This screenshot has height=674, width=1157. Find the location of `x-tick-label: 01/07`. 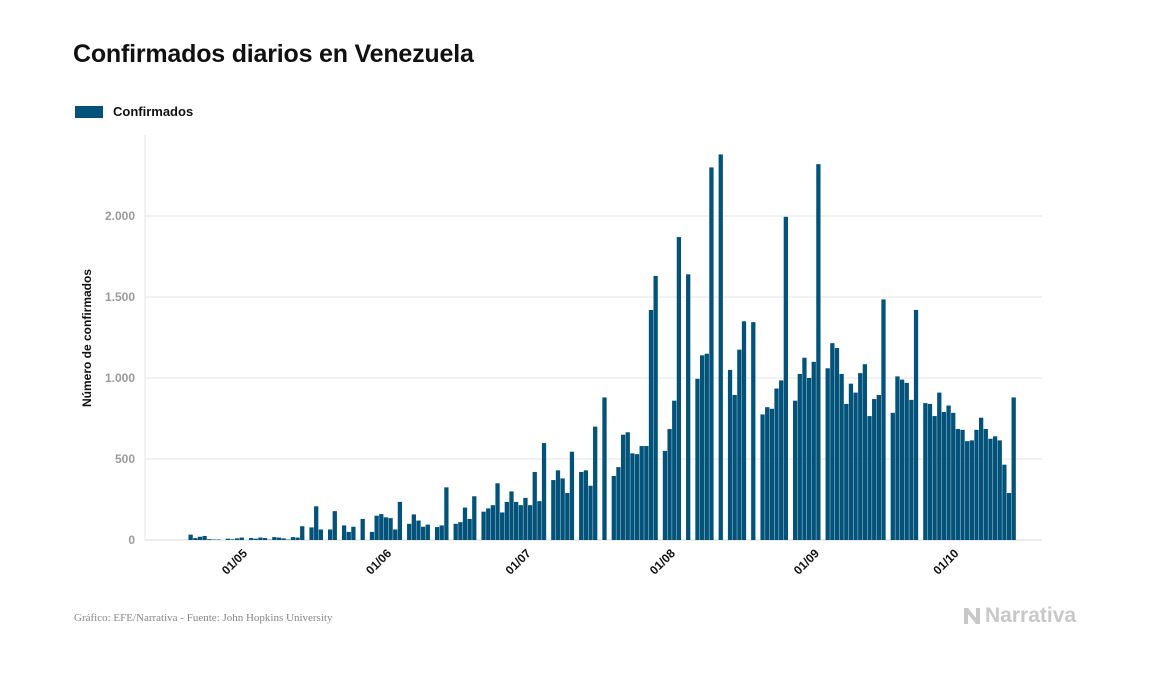

x-tick-label: 01/07 is located at coordinates (518, 561).